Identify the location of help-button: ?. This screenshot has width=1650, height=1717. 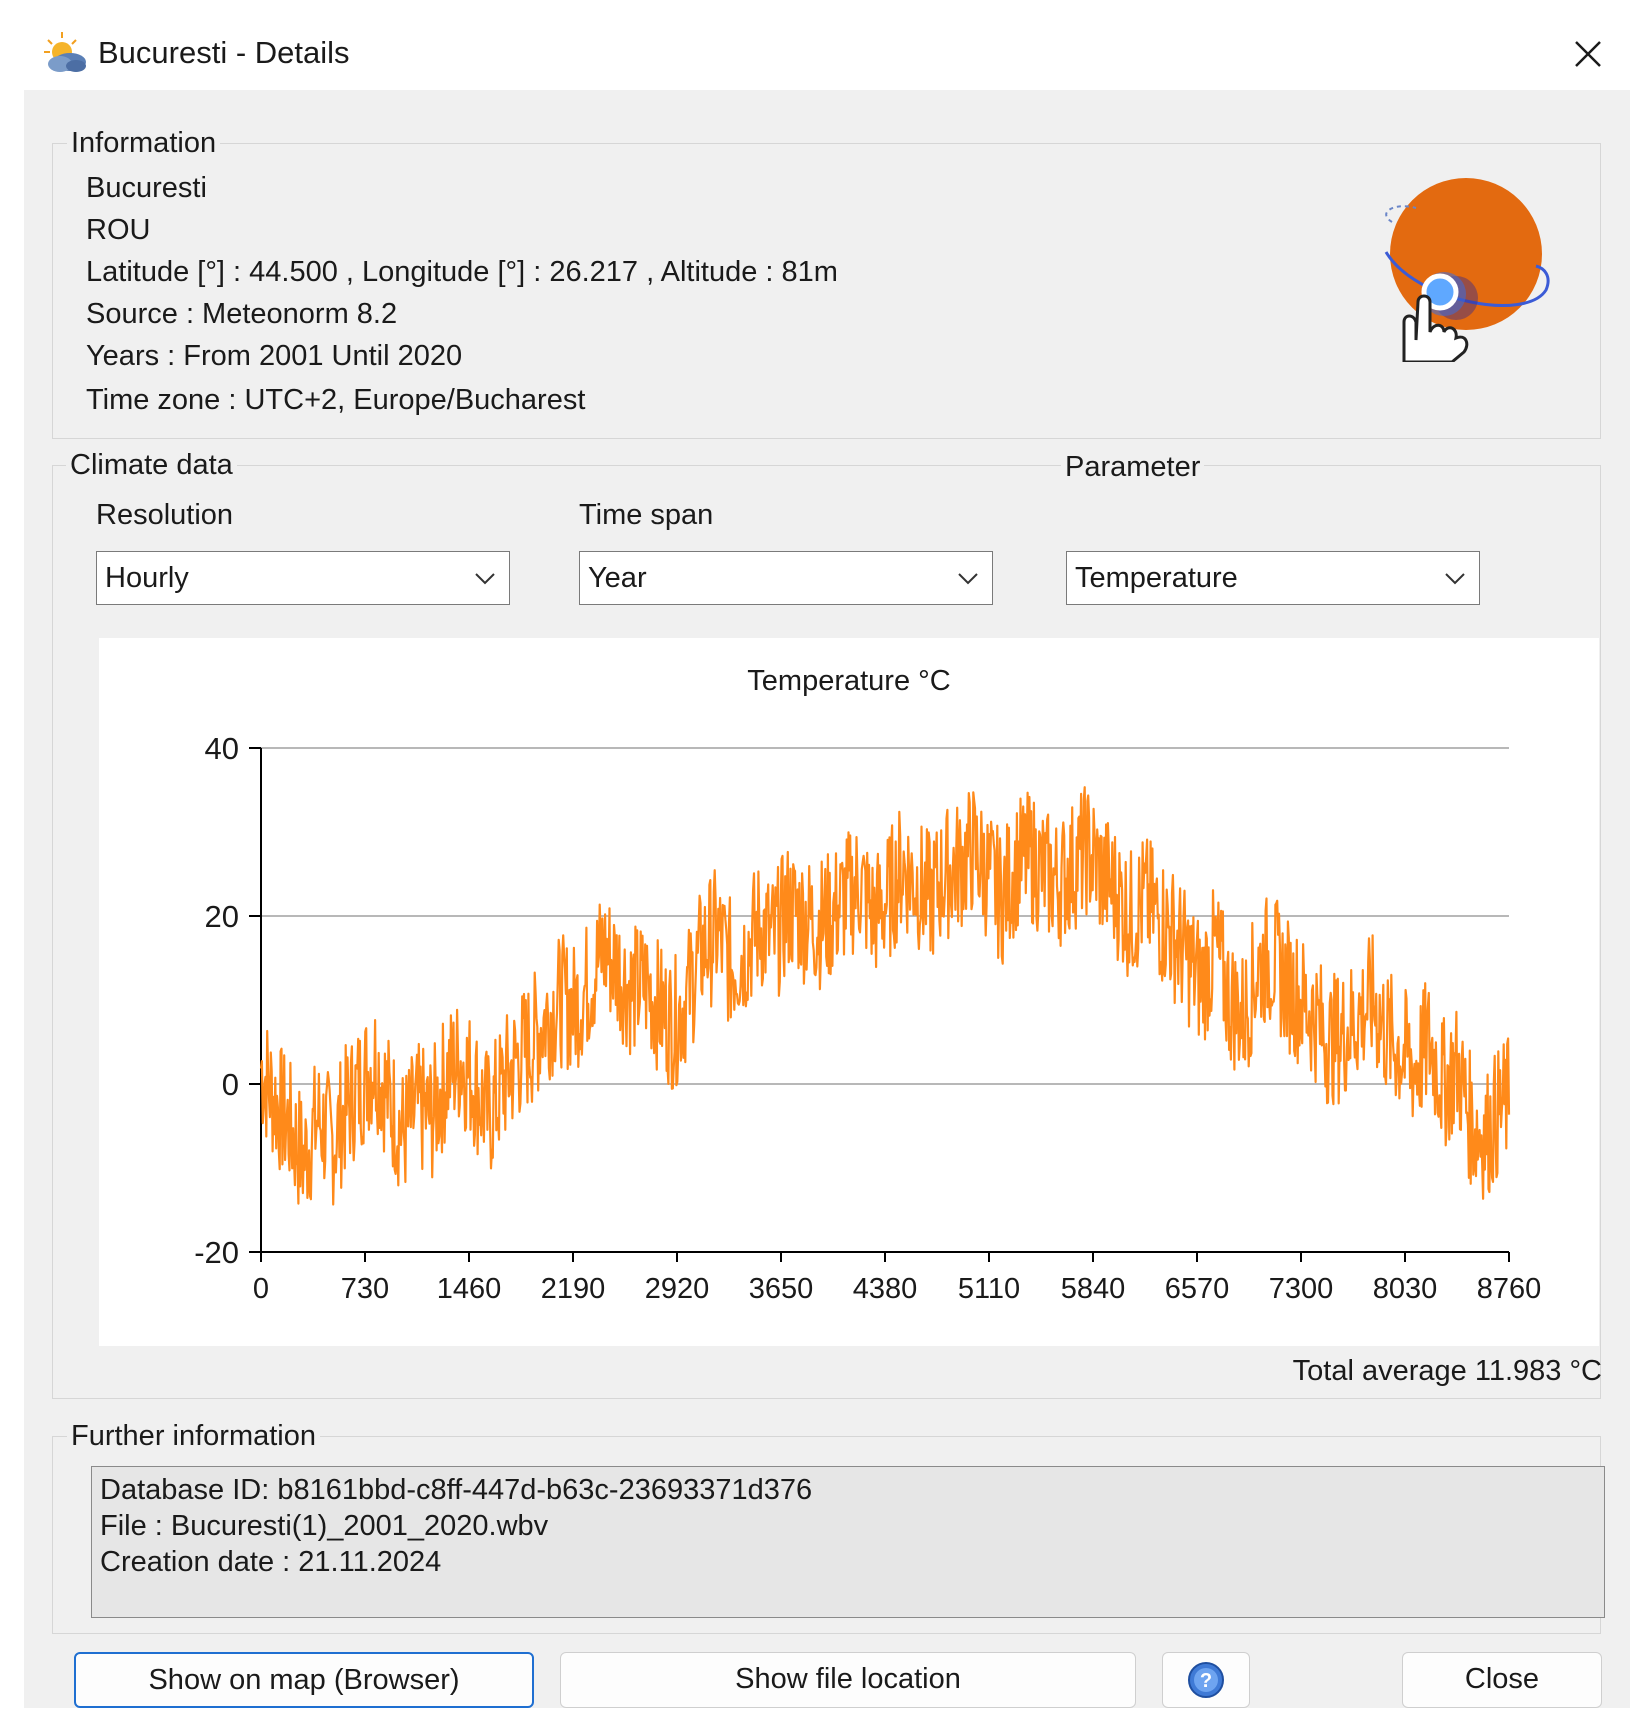
(1206, 1680).